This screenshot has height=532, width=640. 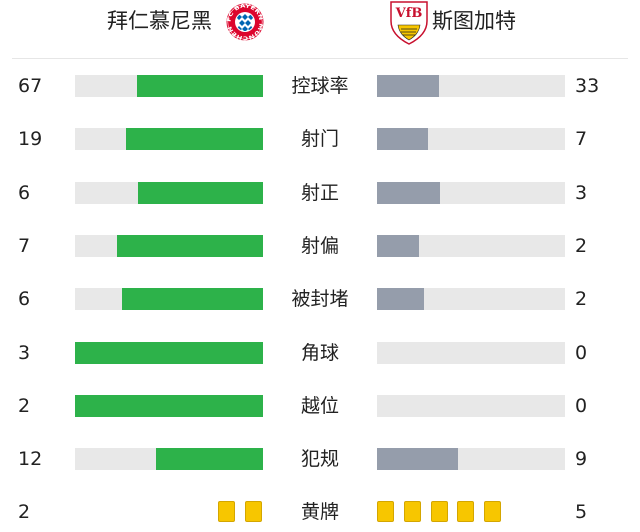 What do you see at coordinates (581, 192) in the screenshot?
I see `away-value: 3` at bounding box center [581, 192].